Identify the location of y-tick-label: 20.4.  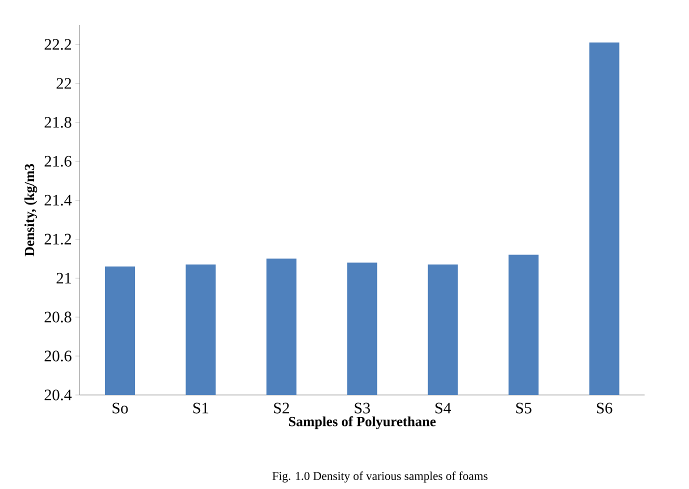
(58, 395).